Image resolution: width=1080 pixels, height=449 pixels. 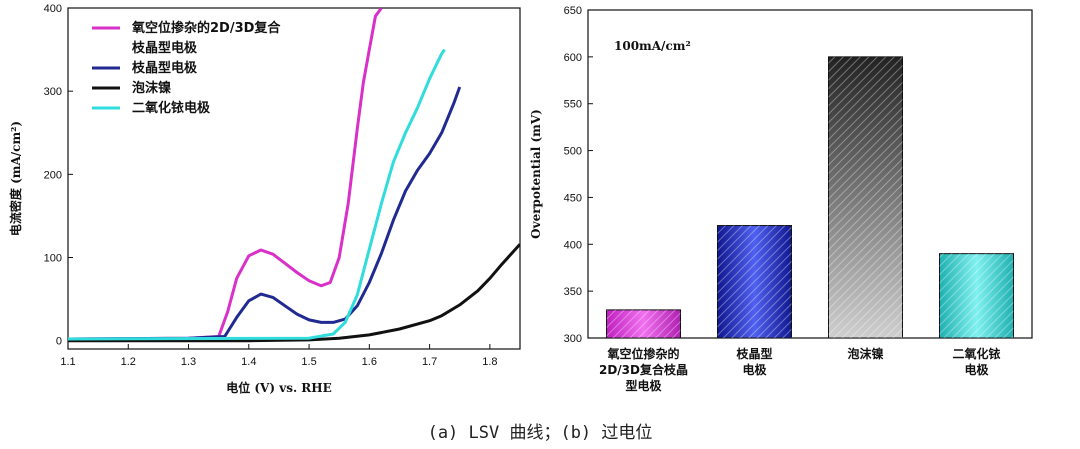 What do you see at coordinates (53, 259) in the screenshot?
I see `lsv-y-tick-label: 100` at bounding box center [53, 259].